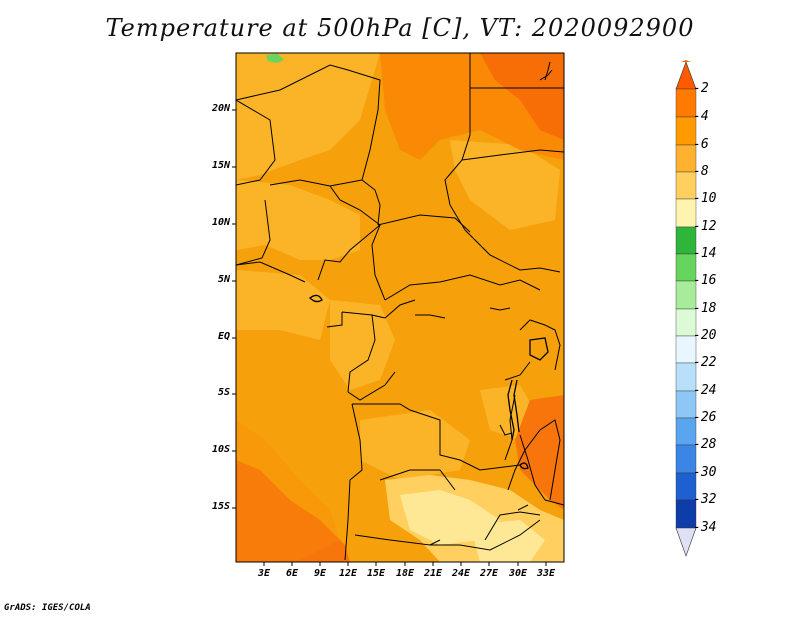 The image size is (800, 618). What do you see at coordinates (405, 573) in the screenshot?
I see `lon-label: 18E` at bounding box center [405, 573].